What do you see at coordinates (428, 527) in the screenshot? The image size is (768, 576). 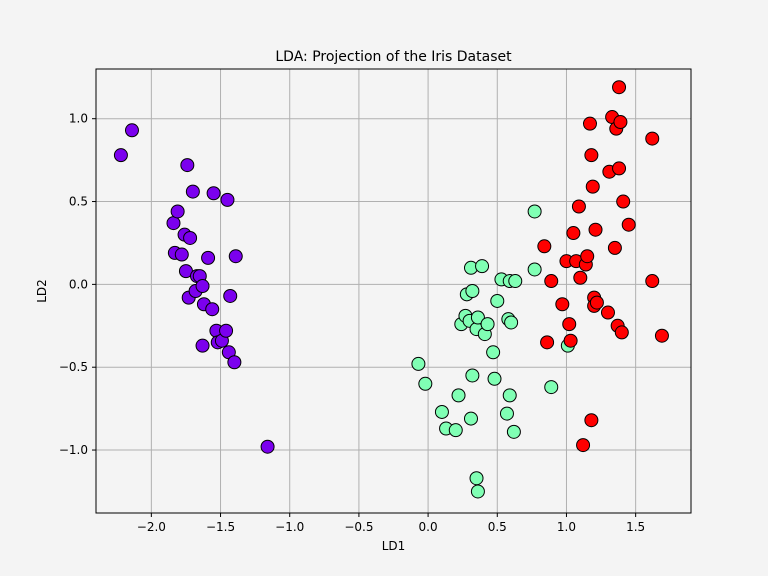 I see `x-tick-label: 0.0` at bounding box center [428, 527].